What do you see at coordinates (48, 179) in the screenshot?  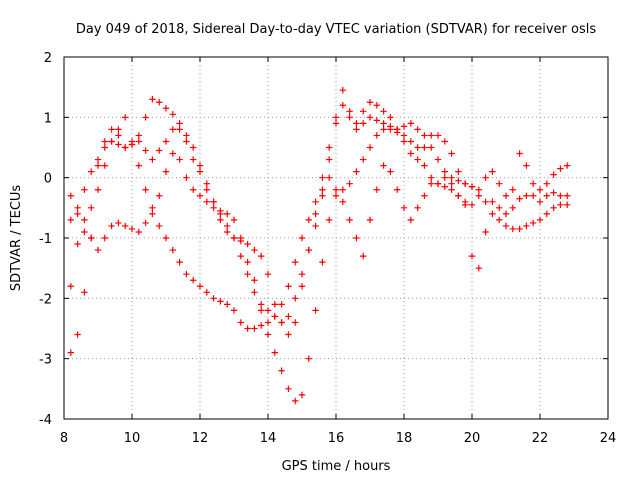 I see `y-tick-label: 0` at bounding box center [48, 179].